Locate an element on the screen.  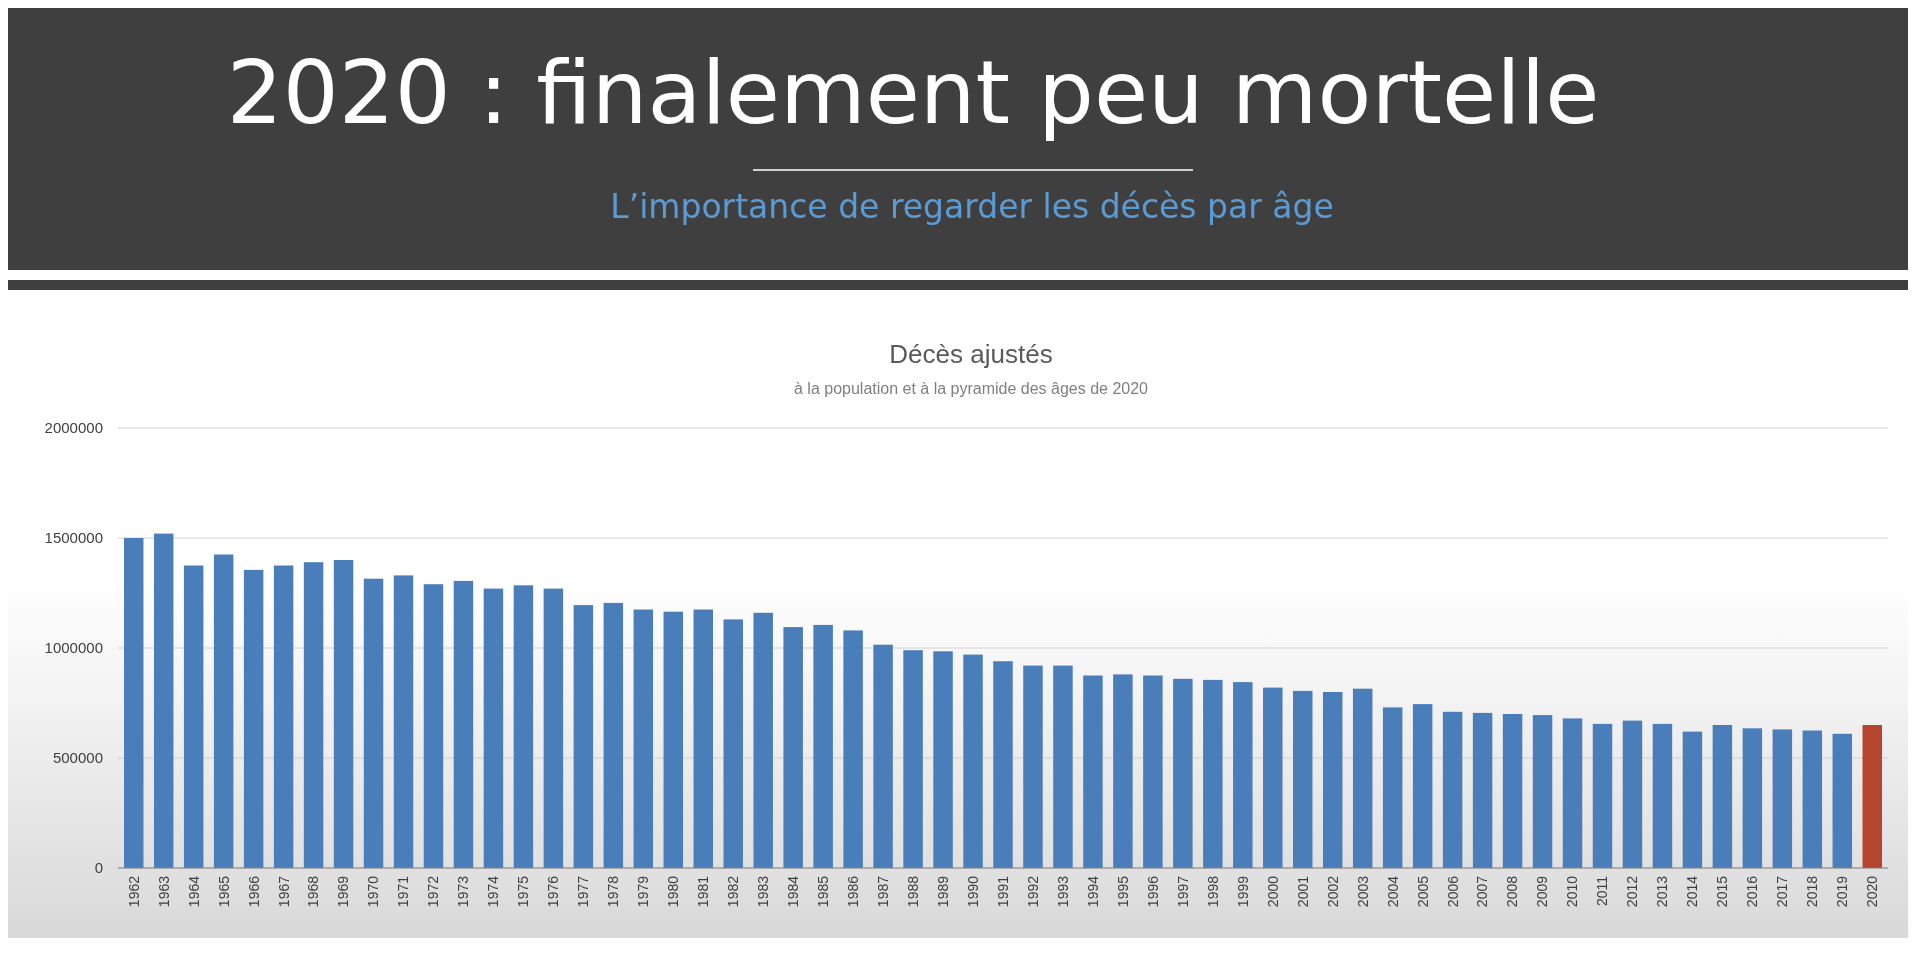
x-tick-label: 1998 is located at coordinates (1212, 891).